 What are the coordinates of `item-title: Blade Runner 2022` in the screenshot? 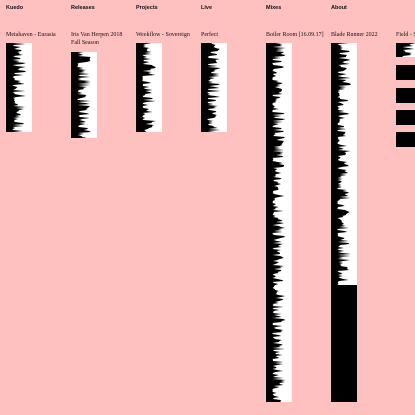 It's located at (354, 35).